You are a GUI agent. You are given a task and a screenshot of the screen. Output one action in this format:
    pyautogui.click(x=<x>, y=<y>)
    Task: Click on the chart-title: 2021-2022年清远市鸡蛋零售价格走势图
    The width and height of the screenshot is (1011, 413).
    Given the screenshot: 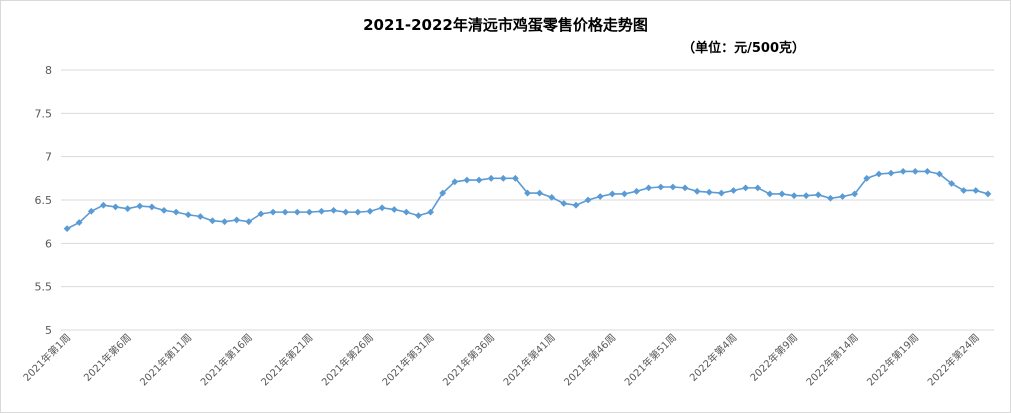 What is the action you would take?
    pyautogui.click(x=505, y=25)
    